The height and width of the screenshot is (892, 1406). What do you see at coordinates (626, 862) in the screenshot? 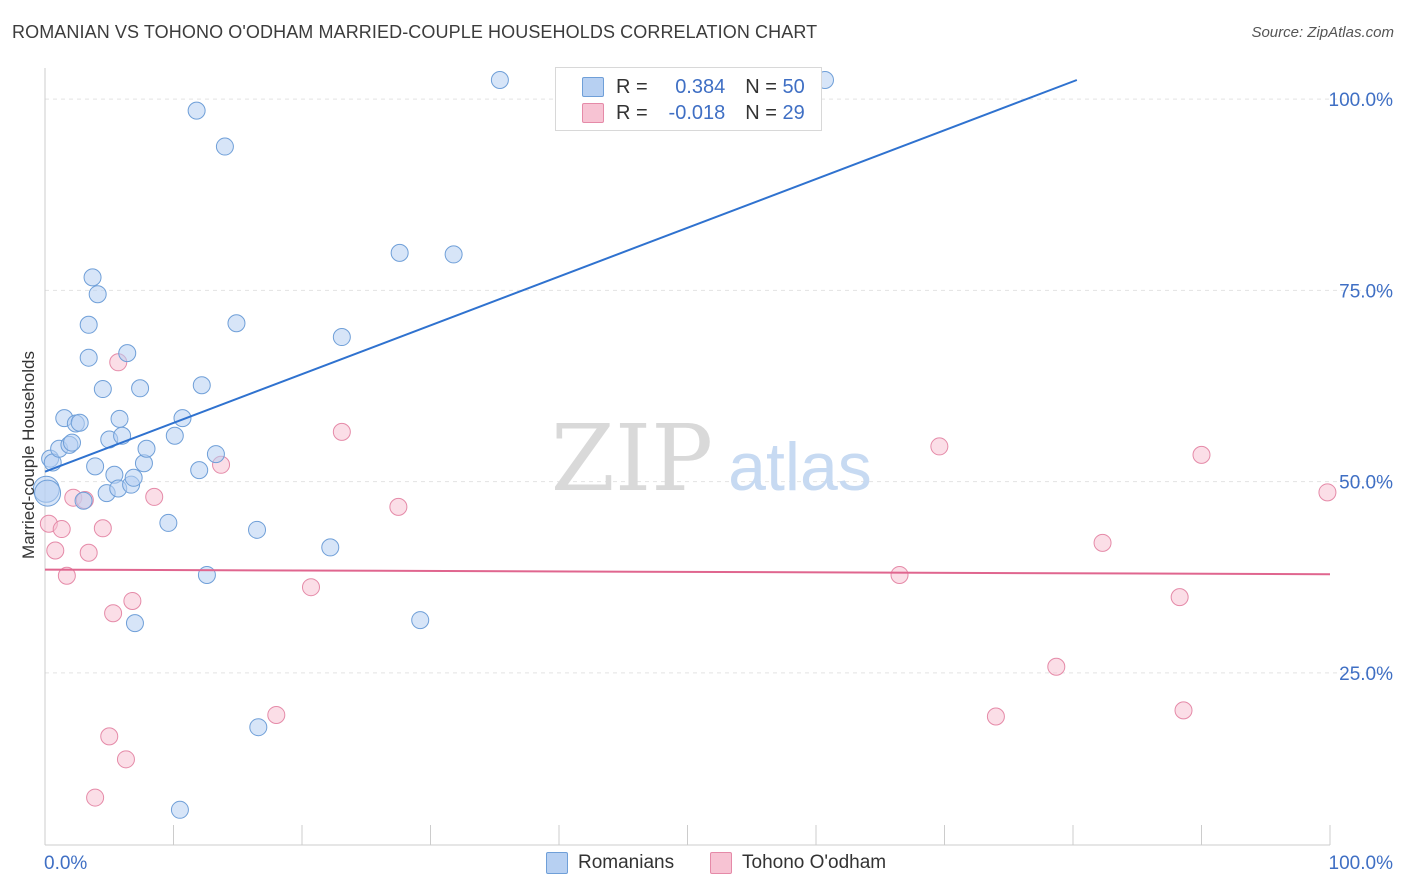
I see `romanians-legend-label: Romanians` at bounding box center [626, 862].